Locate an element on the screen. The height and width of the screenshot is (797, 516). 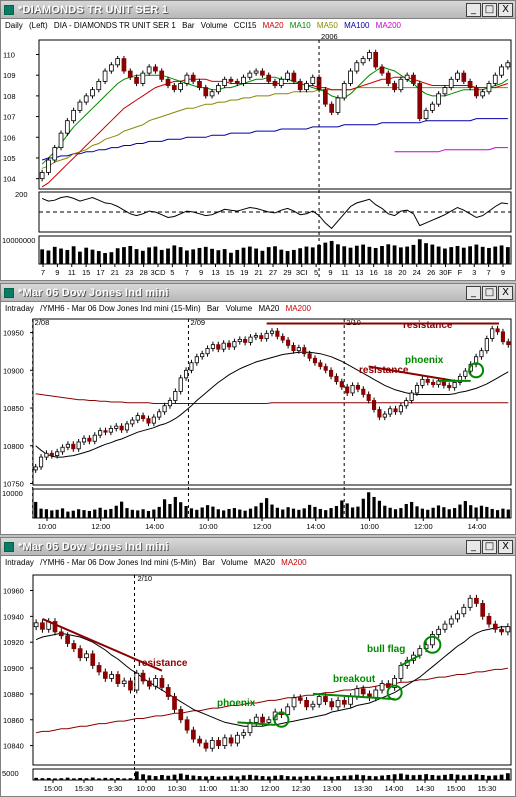
x-tick-label: 15:30 is located at coordinates (487, 788).